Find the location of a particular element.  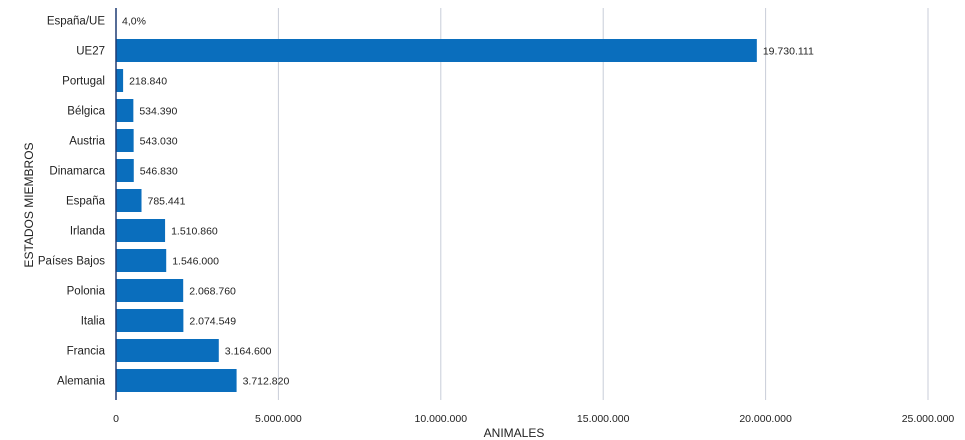

x-tick-label: 10.000.000 is located at coordinates (441, 419).